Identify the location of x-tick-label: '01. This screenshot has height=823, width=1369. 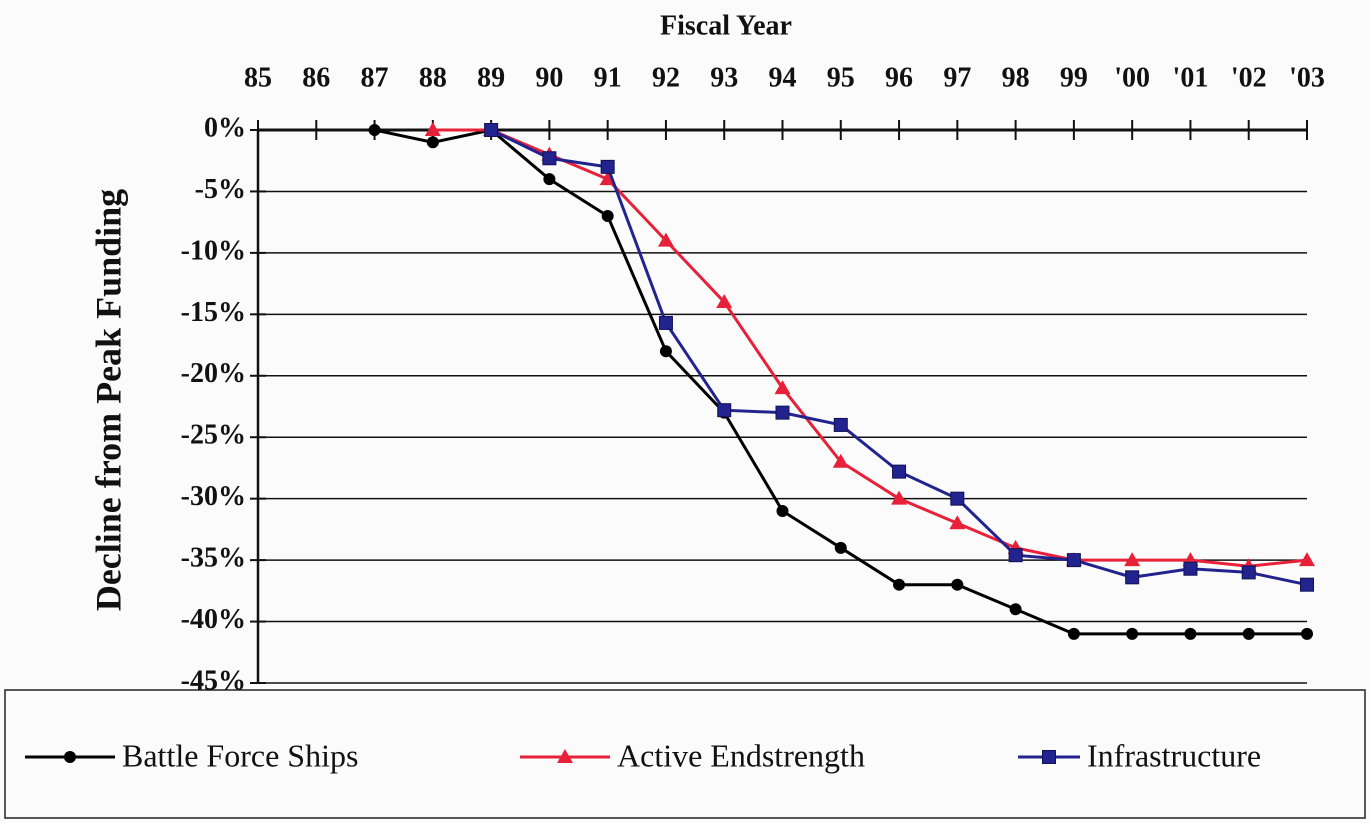
(1191, 77).